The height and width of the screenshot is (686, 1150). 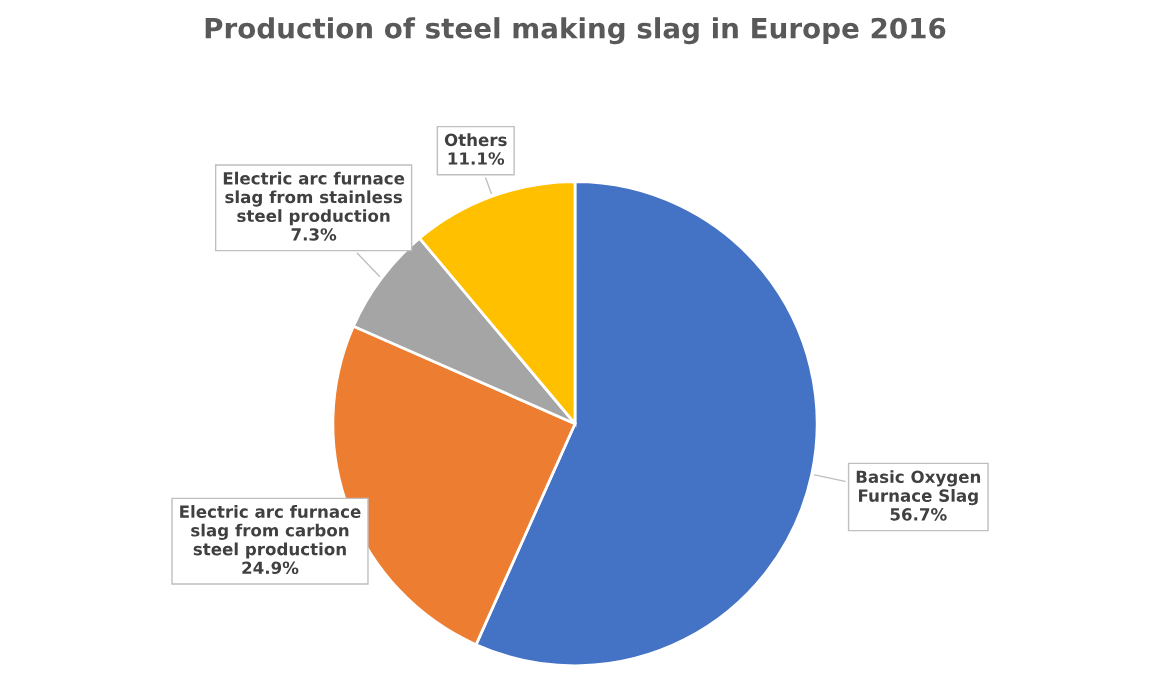 I want to click on chart-title: Production of steel making slag in Europe 2016, so click(x=575, y=31).